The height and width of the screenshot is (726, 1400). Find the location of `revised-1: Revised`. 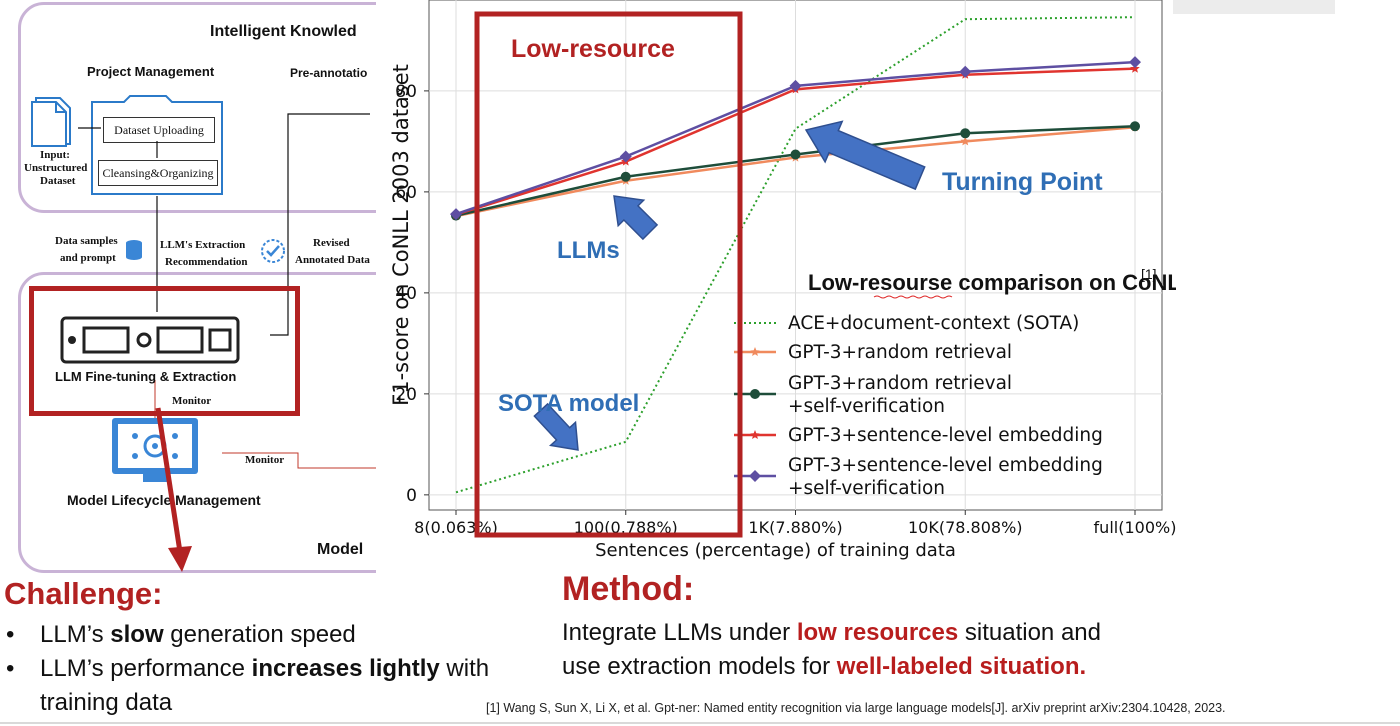

revised-1: Revised is located at coordinates (331, 243).